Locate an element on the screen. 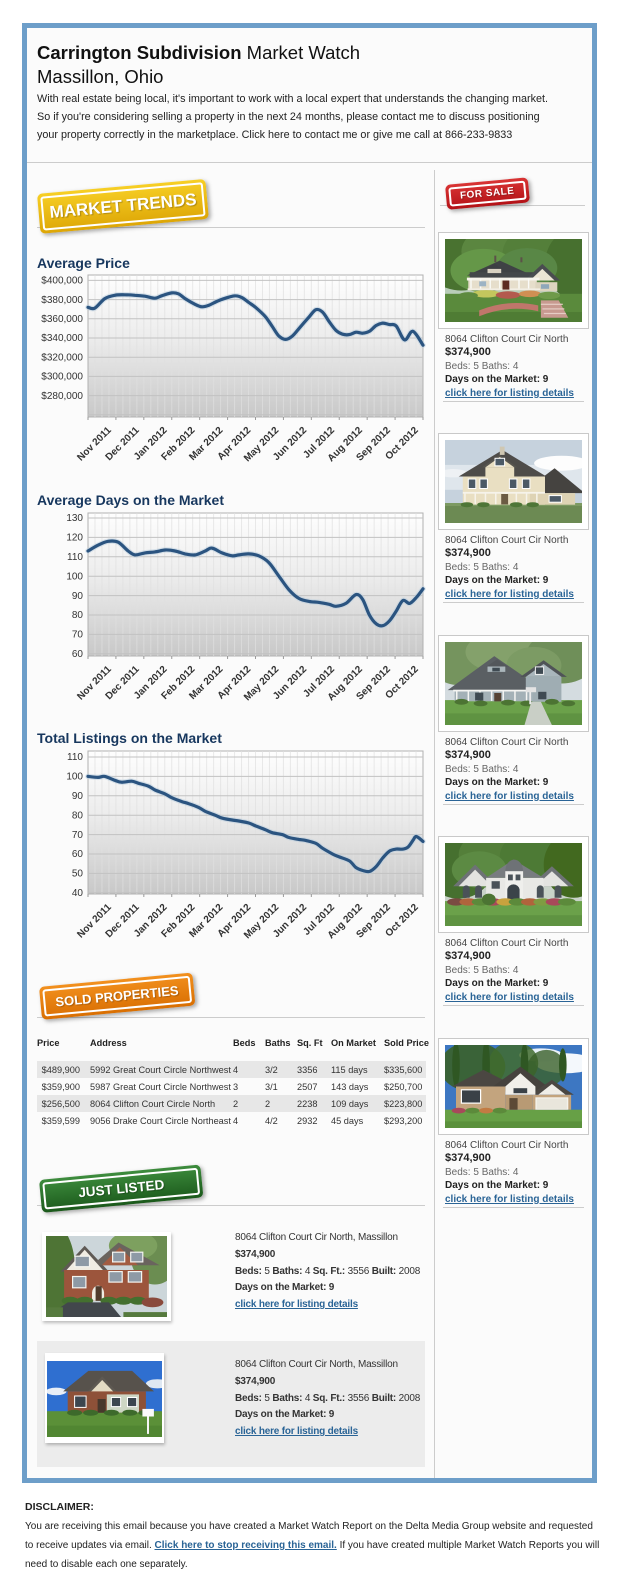 This screenshot has height=1583, width=620. svg-text: $320,000 is located at coordinates (62, 357).